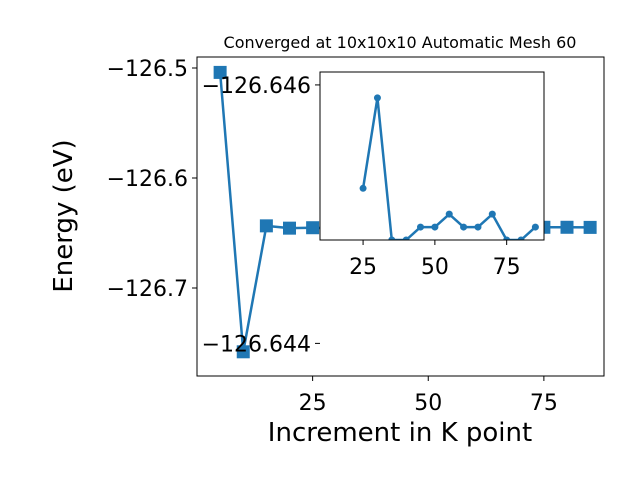 This screenshot has width=640, height=480. What do you see at coordinates (363, 267) in the screenshot?
I see `inset-x-tick-label: 25` at bounding box center [363, 267].